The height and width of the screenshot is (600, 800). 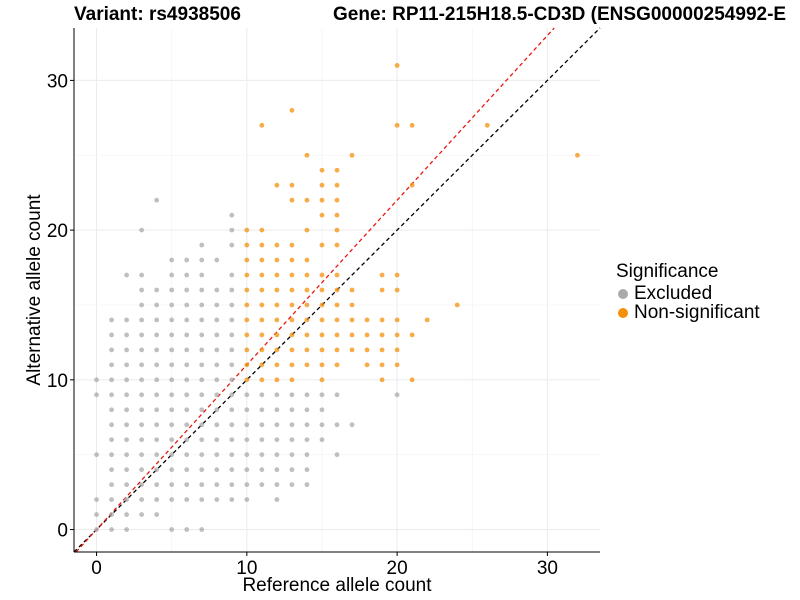 What do you see at coordinates (688, 312) in the screenshot?
I see `legend-item-non-significant: Non-significant` at bounding box center [688, 312].